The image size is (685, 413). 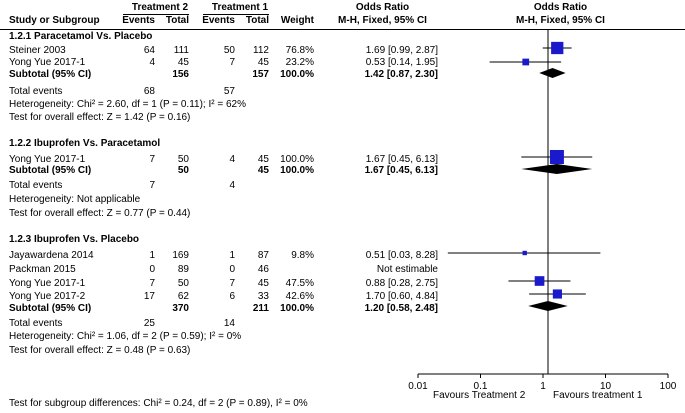 I want to click on study-name: Steiner 2003, so click(x=37, y=50).